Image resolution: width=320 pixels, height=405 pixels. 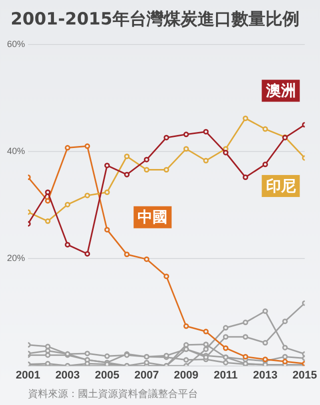 I want to click on x-tick-label: 2007, so click(x=146, y=375).